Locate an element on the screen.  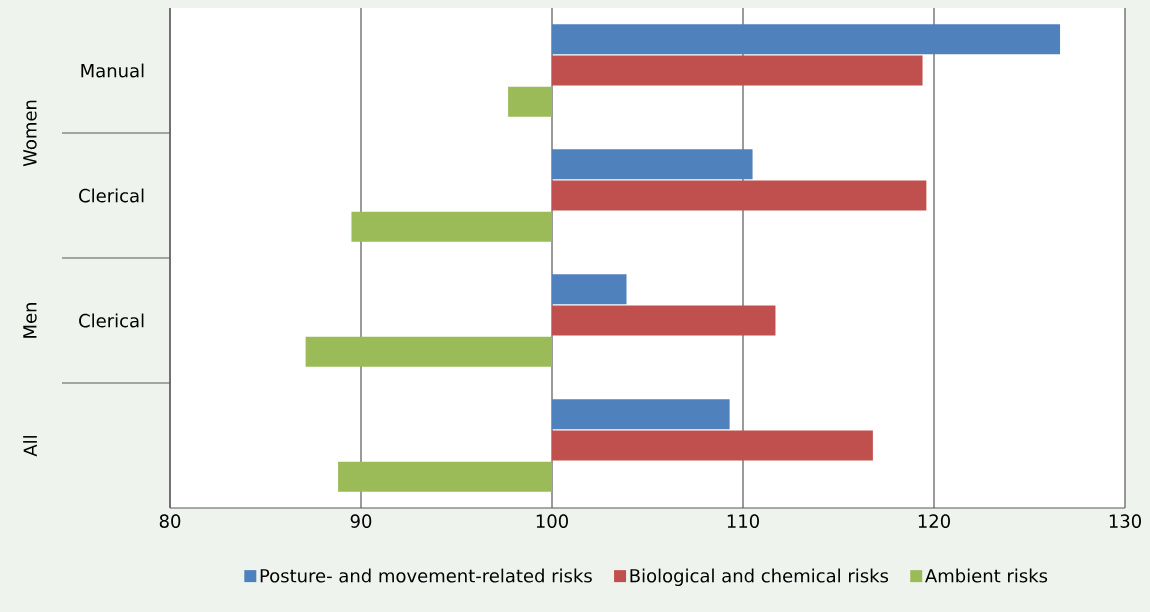
x-tick-label: 110 is located at coordinates (743, 521).